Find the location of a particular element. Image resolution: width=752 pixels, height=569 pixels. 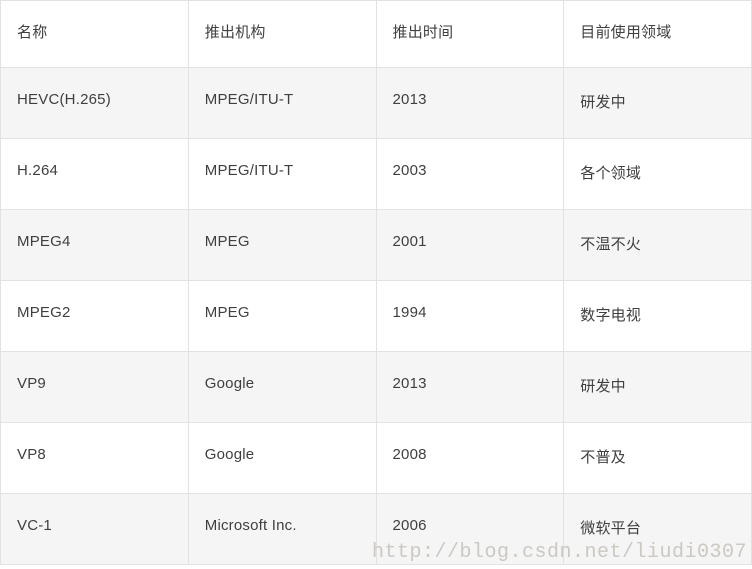

header-row: 名称 推出机构 推出时间 目前使用领域 is located at coordinates (376, 34).